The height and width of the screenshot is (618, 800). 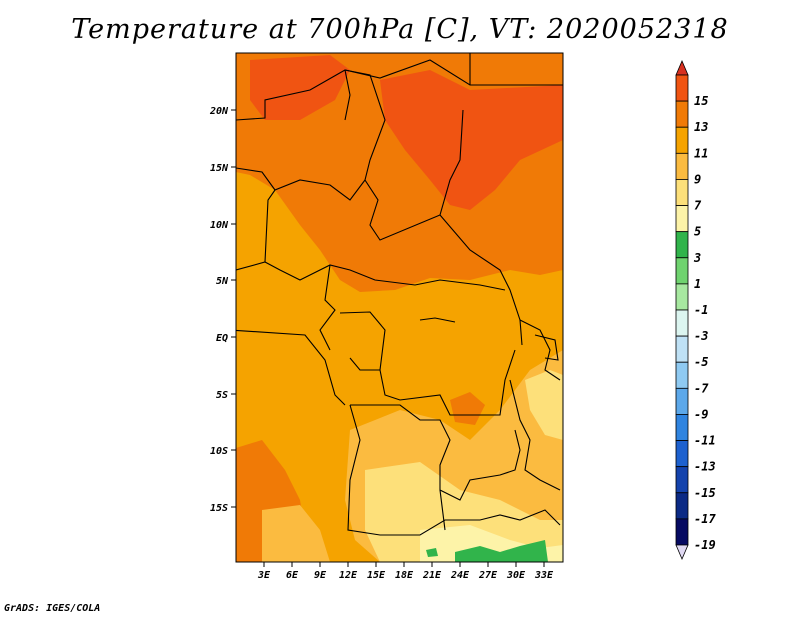 I want to click on lon-tick-label: 21E, so click(x=432, y=575).